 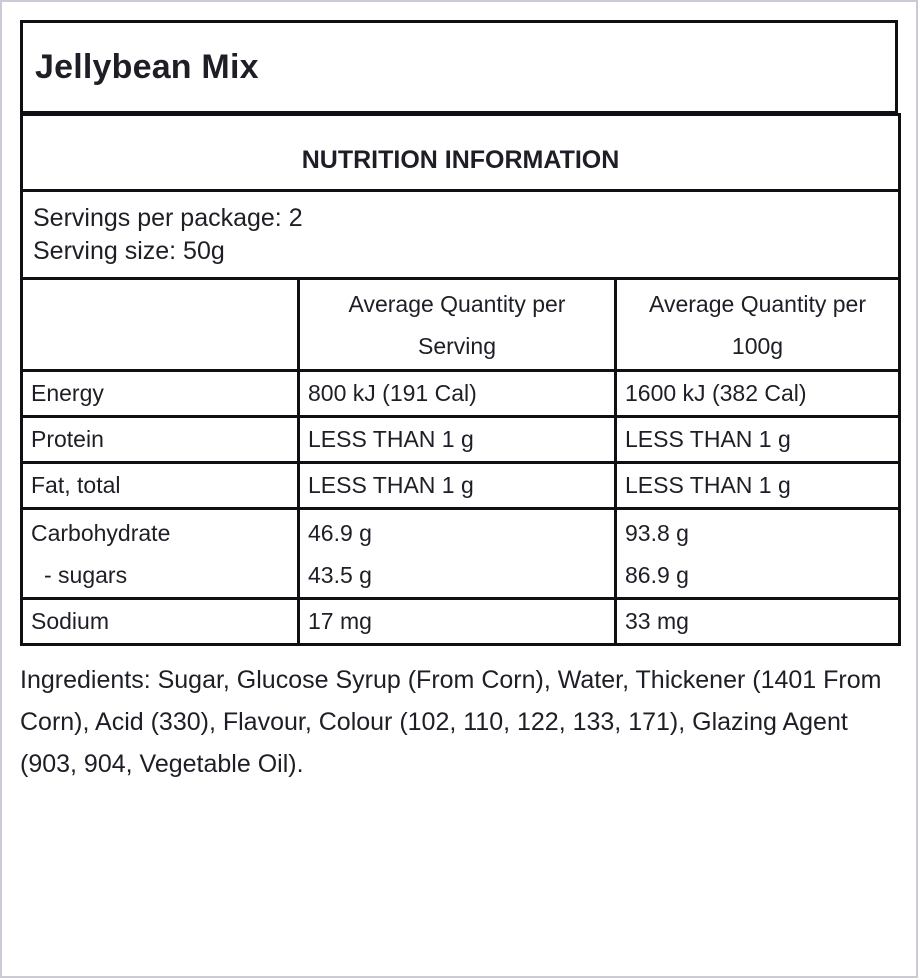 What do you see at coordinates (160, 439) in the screenshot?
I see `nutrient-label: Protein` at bounding box center [160, 439].